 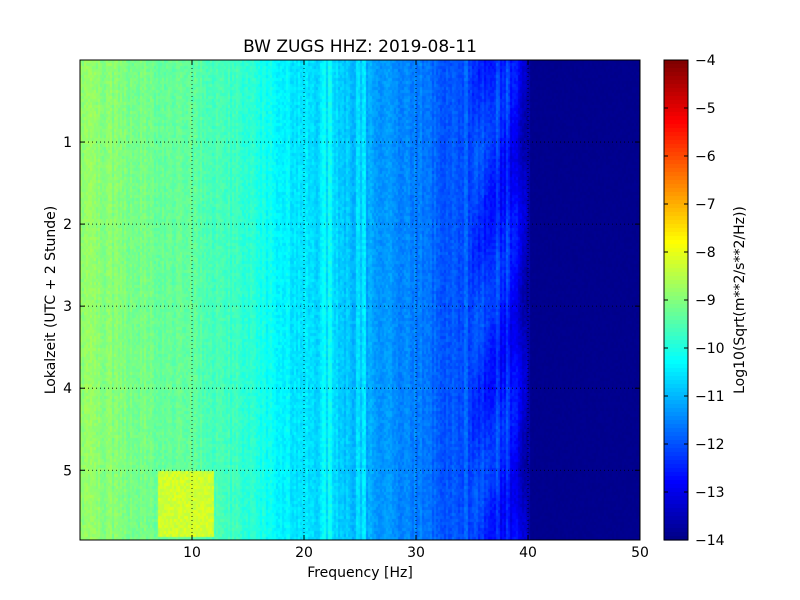 I want to click on y-tick-label: 2, so click(x=67, y=225).